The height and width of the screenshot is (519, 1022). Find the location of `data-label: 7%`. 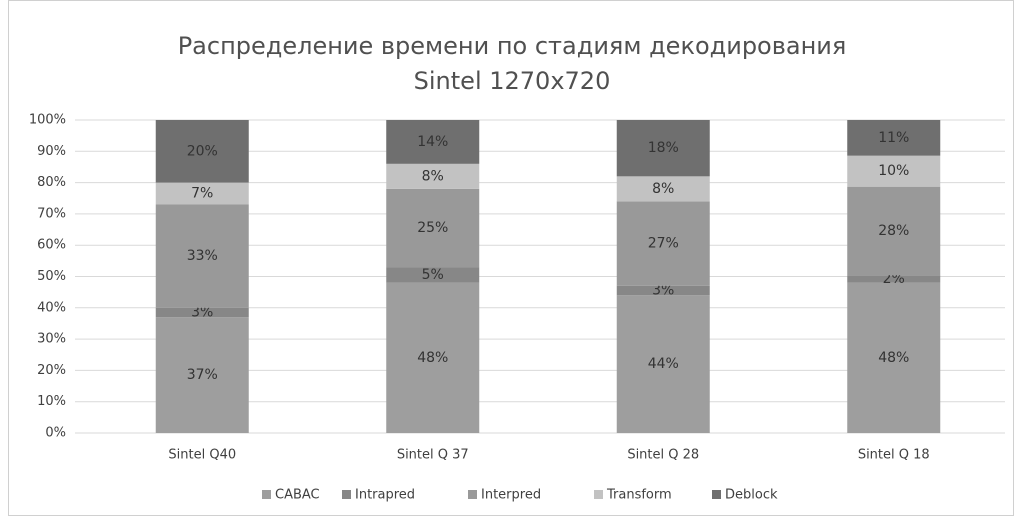

data-label: 7% is located at coordinates (202, 194).